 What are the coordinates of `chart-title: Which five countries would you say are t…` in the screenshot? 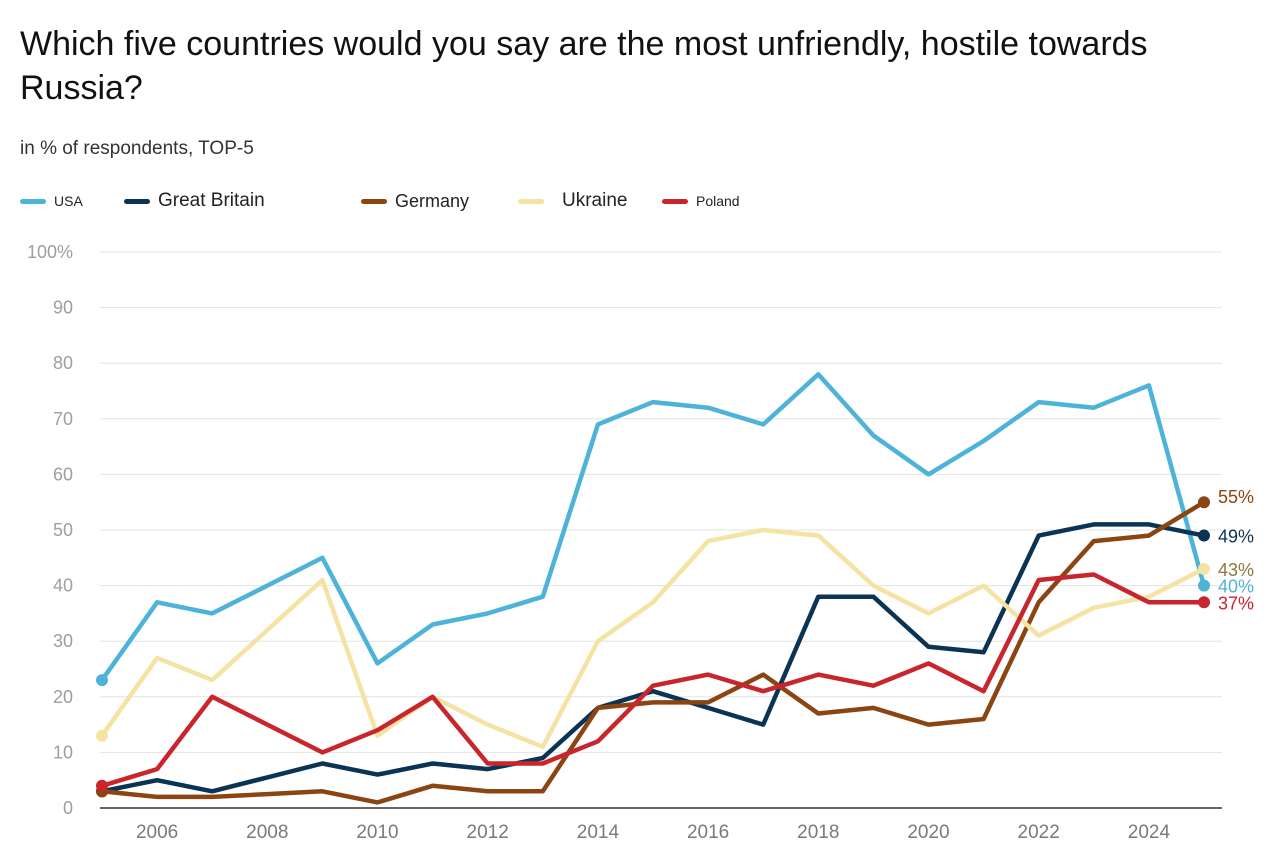 It's located at (584, 66).